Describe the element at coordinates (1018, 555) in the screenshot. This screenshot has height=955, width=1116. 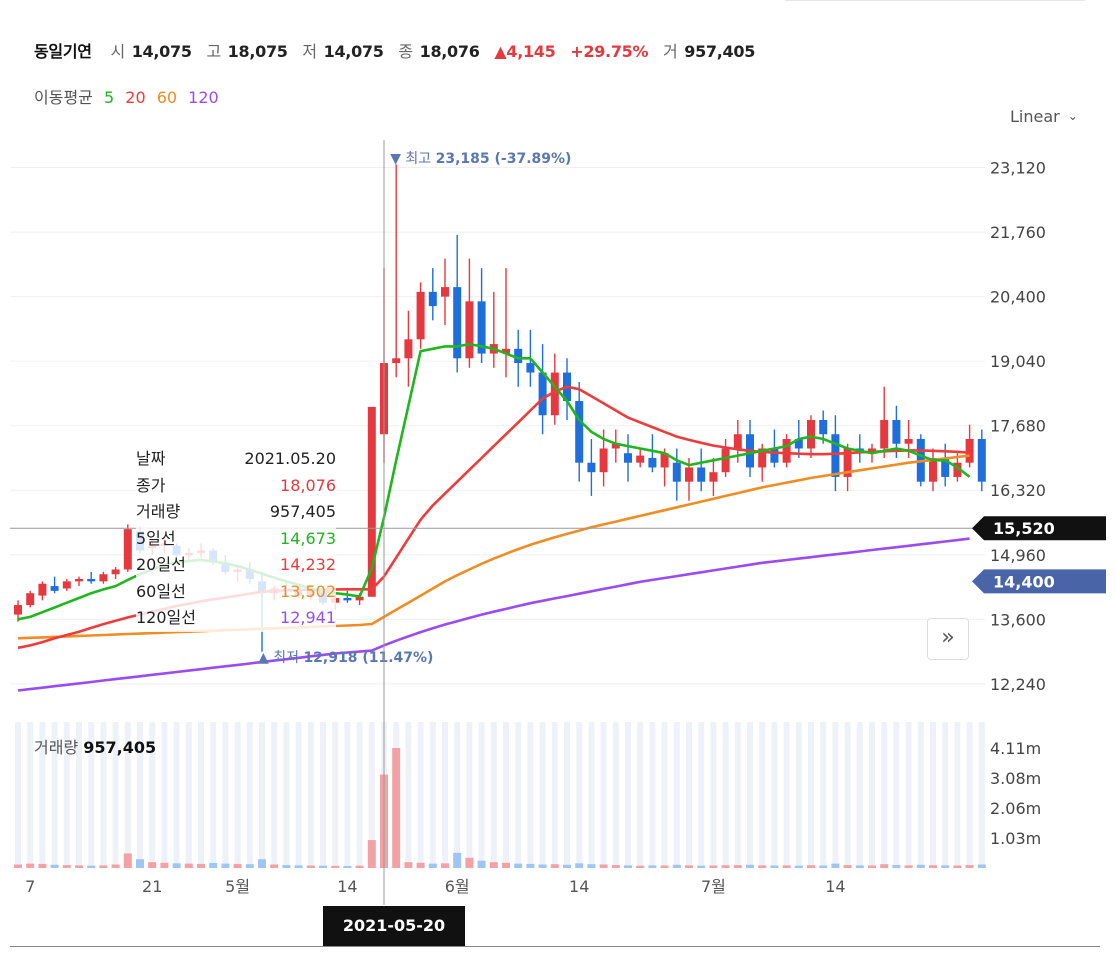
I see `y-tick-label: 14,960` at that location.